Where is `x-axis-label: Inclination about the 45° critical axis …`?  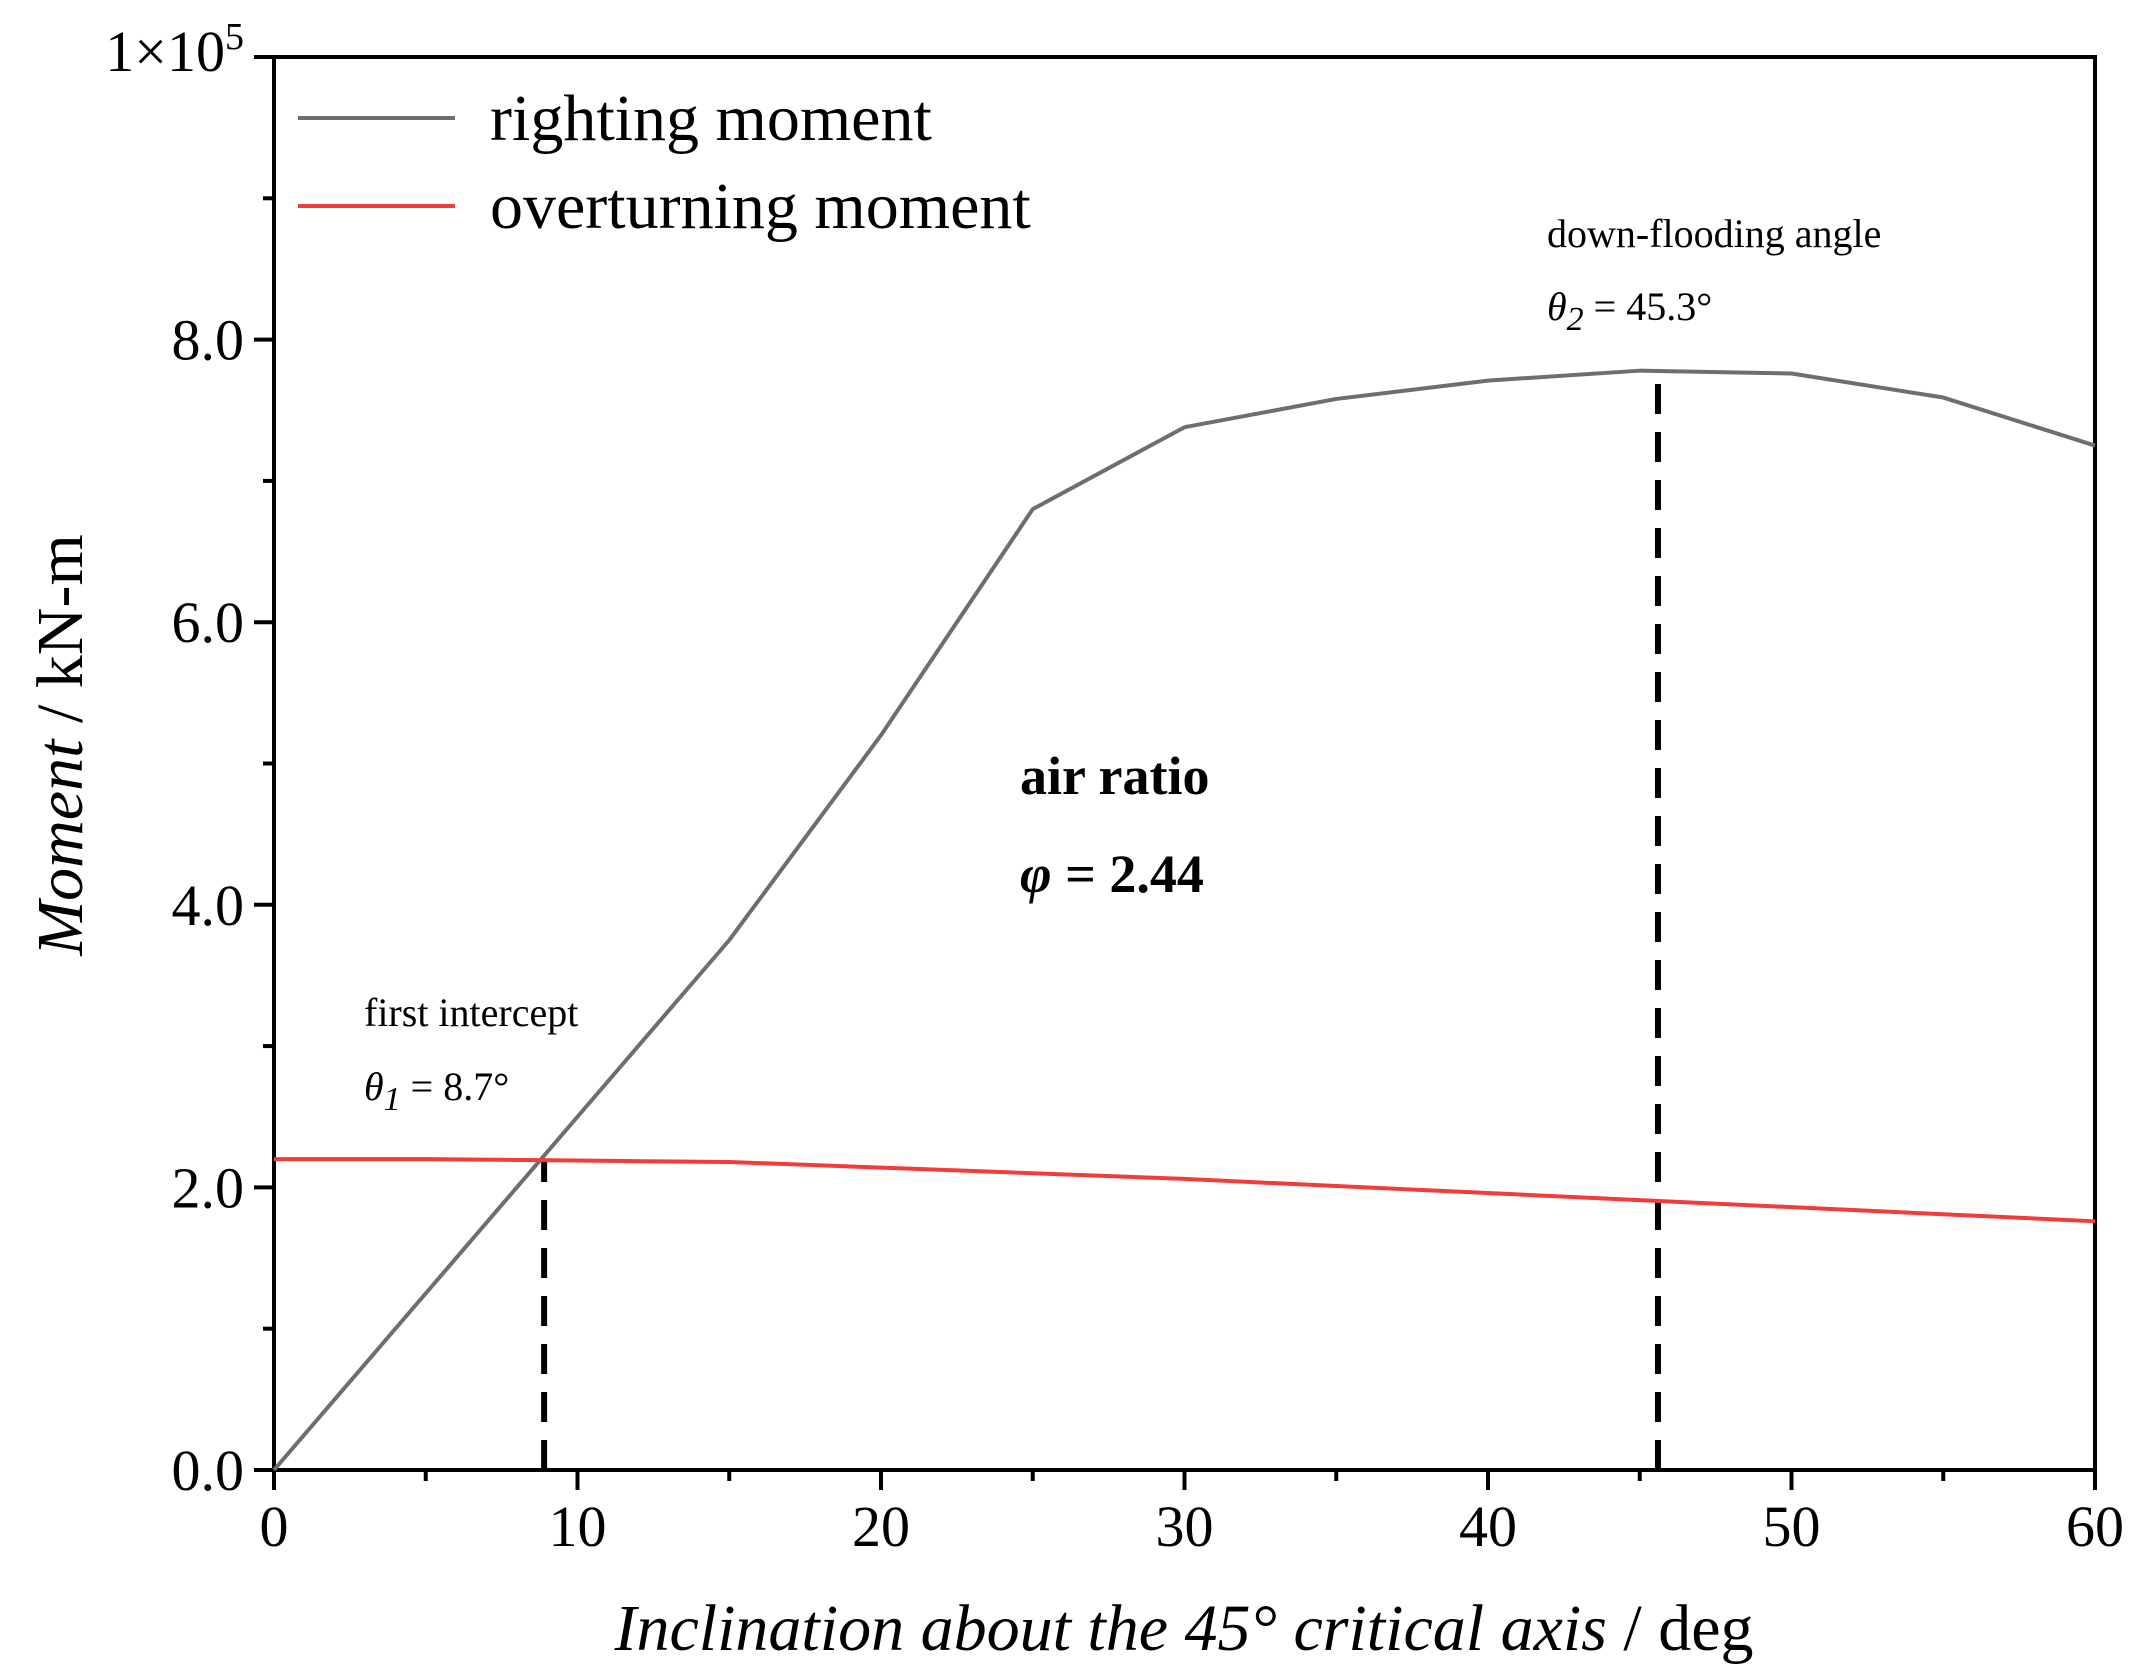 x-axis-label: Inclination about the 45° critical axis … is located at coordinates (1183, 1628).